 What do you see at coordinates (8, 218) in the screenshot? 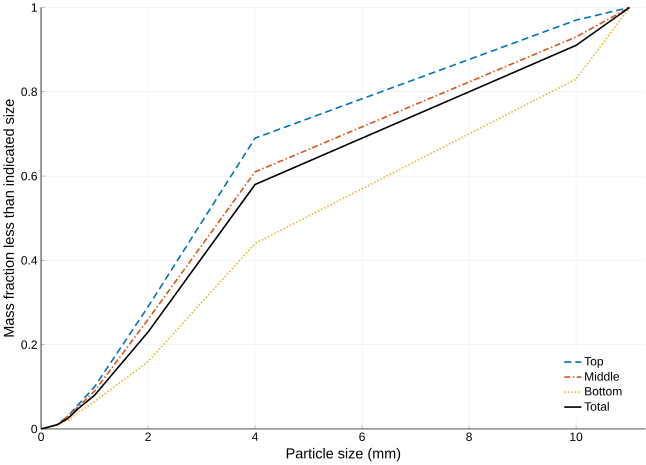
I see `y-axis-title: Mass fraction less than indicated size` at bounding box center [8, 218].